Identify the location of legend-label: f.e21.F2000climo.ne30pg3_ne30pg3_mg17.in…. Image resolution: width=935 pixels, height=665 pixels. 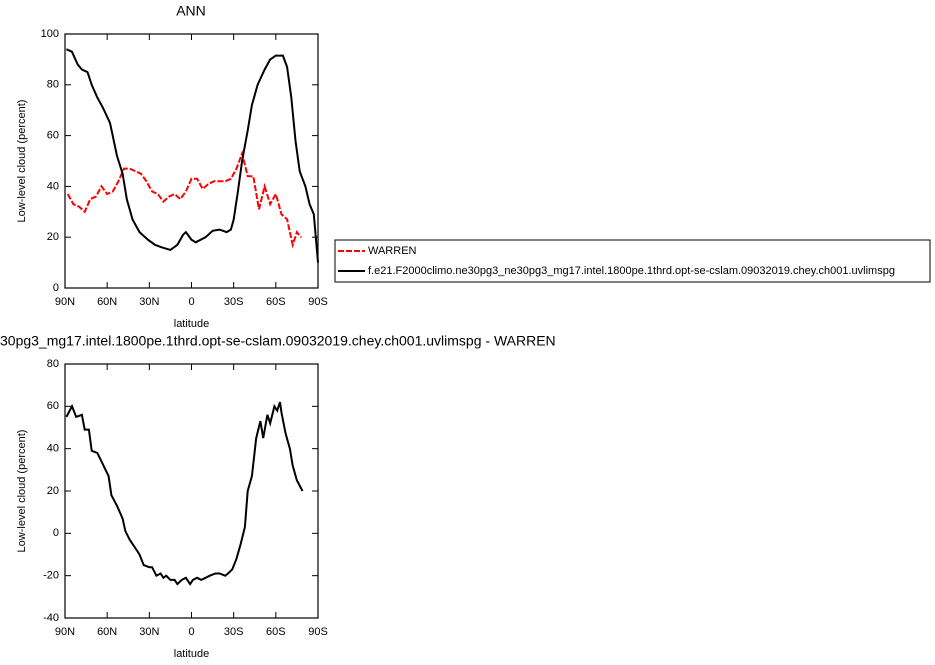
(631, 271).